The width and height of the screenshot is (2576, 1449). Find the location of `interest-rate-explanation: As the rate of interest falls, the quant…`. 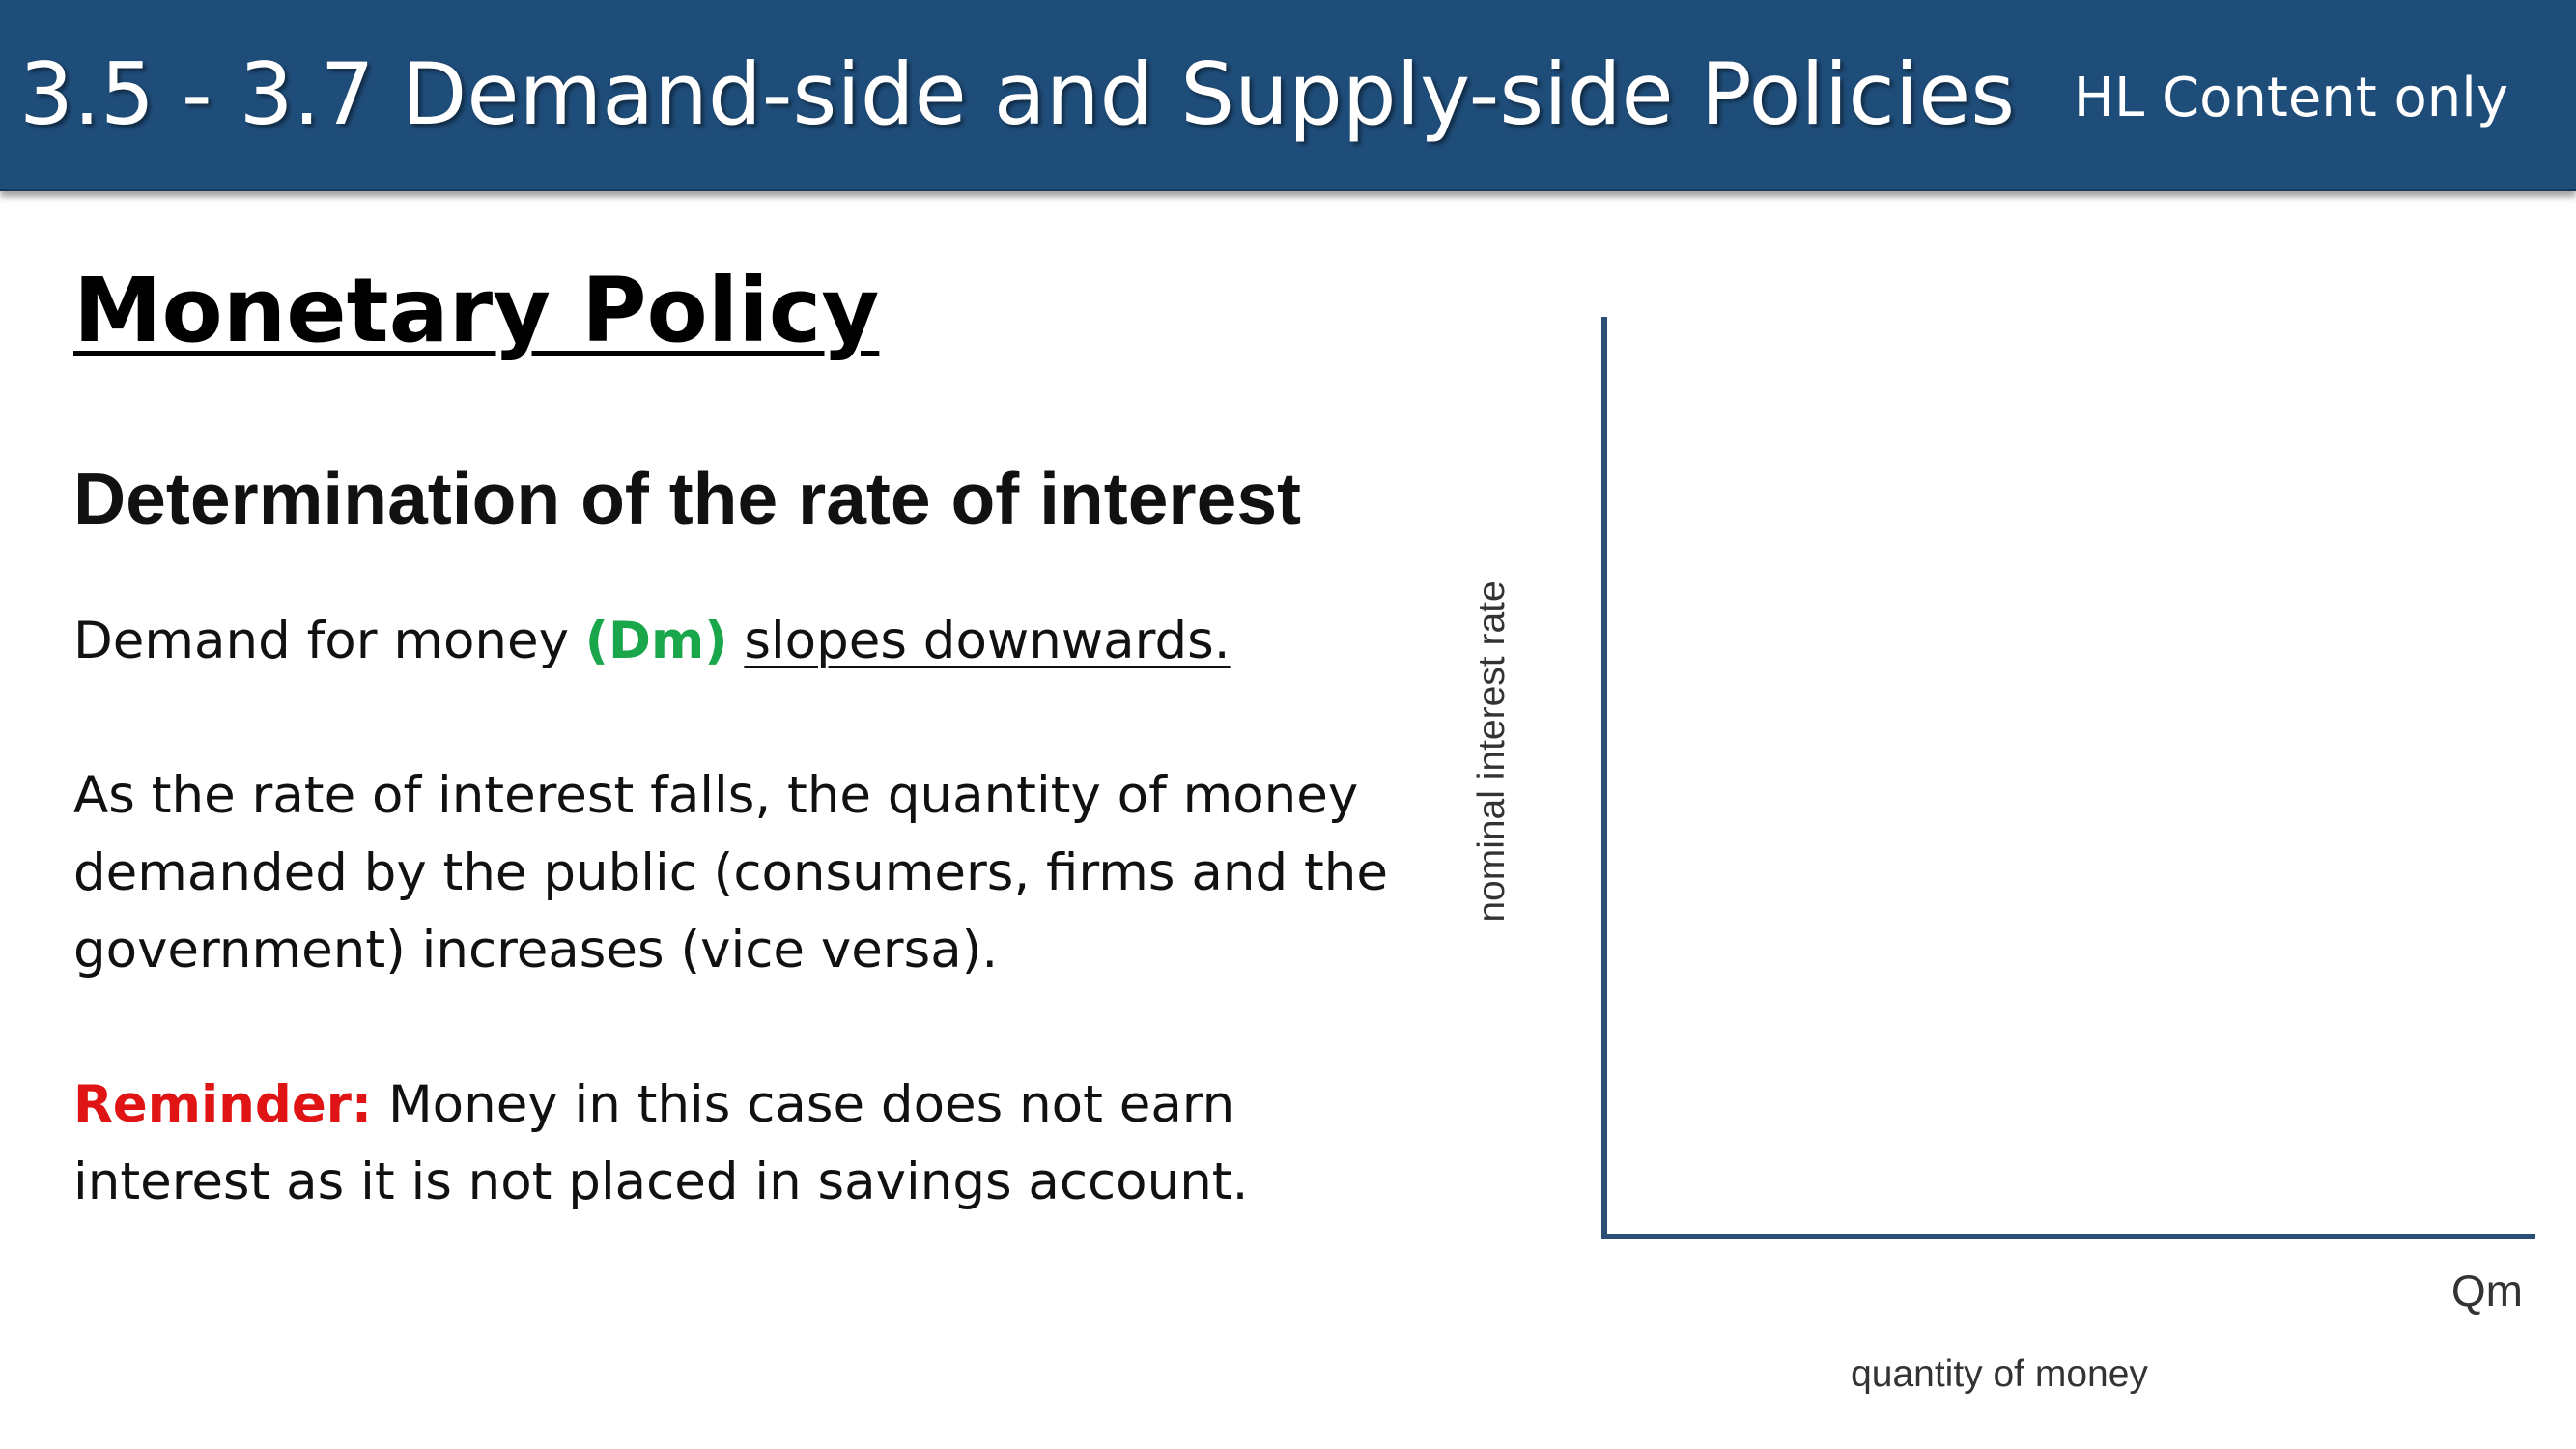

interest-rate-explanation: As the rate of interest falls, the quant… is located at coordinates (730, 873).